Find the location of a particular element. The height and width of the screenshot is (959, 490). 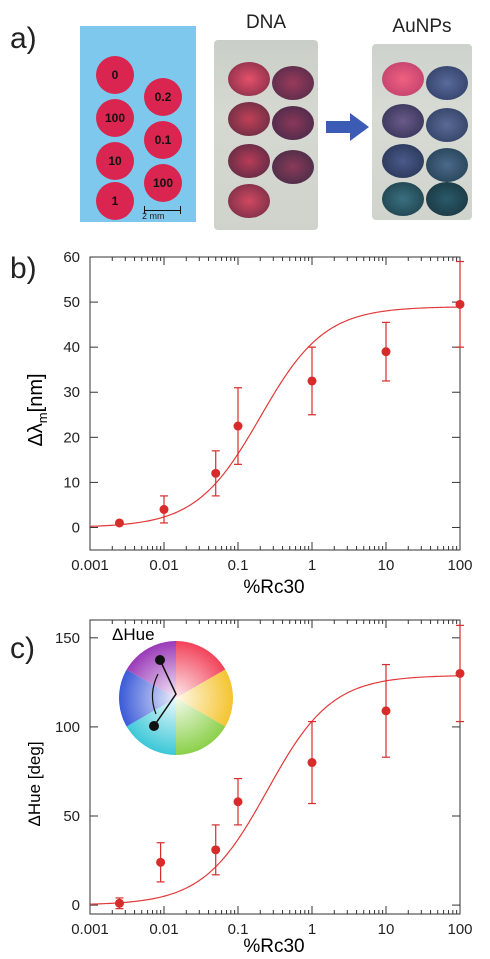

well-0-1: 0.1 is located at coordinates (163, 140).